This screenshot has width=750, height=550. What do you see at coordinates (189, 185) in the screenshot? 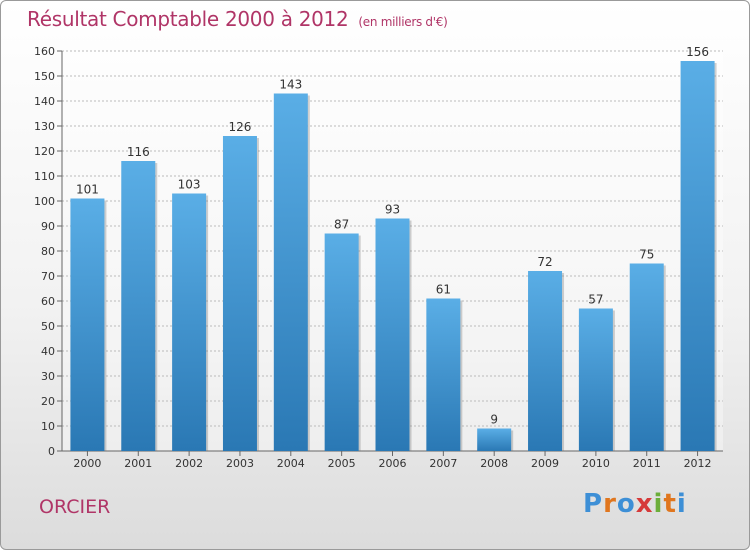
I see `data-label: 103` at bounding box center [189, 185].